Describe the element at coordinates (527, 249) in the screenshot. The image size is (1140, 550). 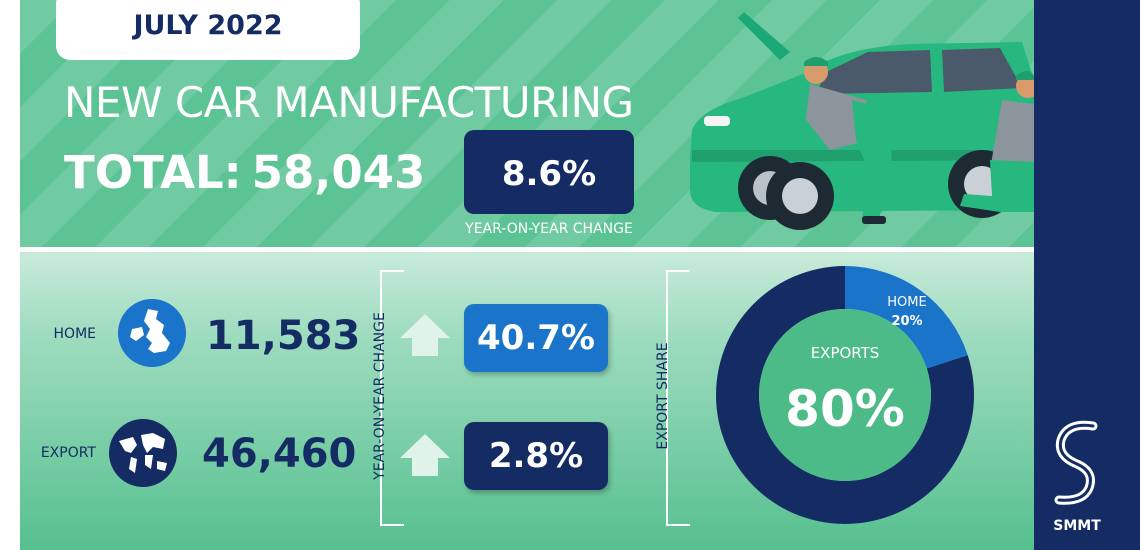
I see `section-divider` at that location.